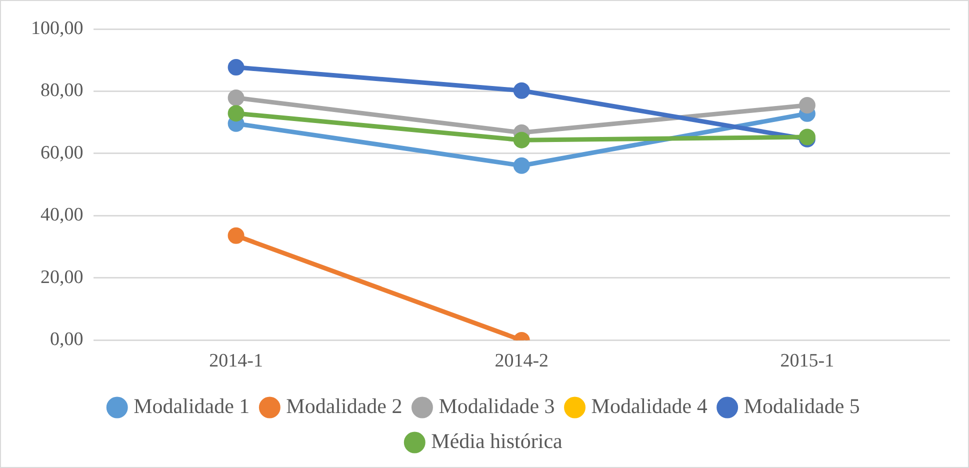  I want to click on y-tick-label: 100,00, so click(57, 28).